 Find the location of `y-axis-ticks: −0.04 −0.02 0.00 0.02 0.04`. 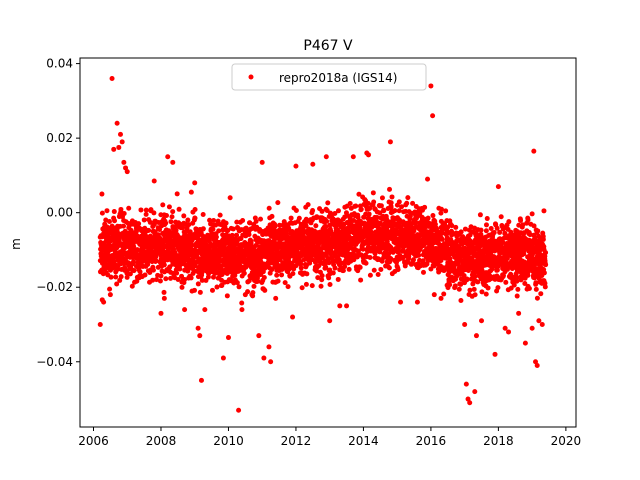

y-axis-ticks: −0.04 −0.02 0.00 0.02 0.04 is located at coordinates (58, 213).